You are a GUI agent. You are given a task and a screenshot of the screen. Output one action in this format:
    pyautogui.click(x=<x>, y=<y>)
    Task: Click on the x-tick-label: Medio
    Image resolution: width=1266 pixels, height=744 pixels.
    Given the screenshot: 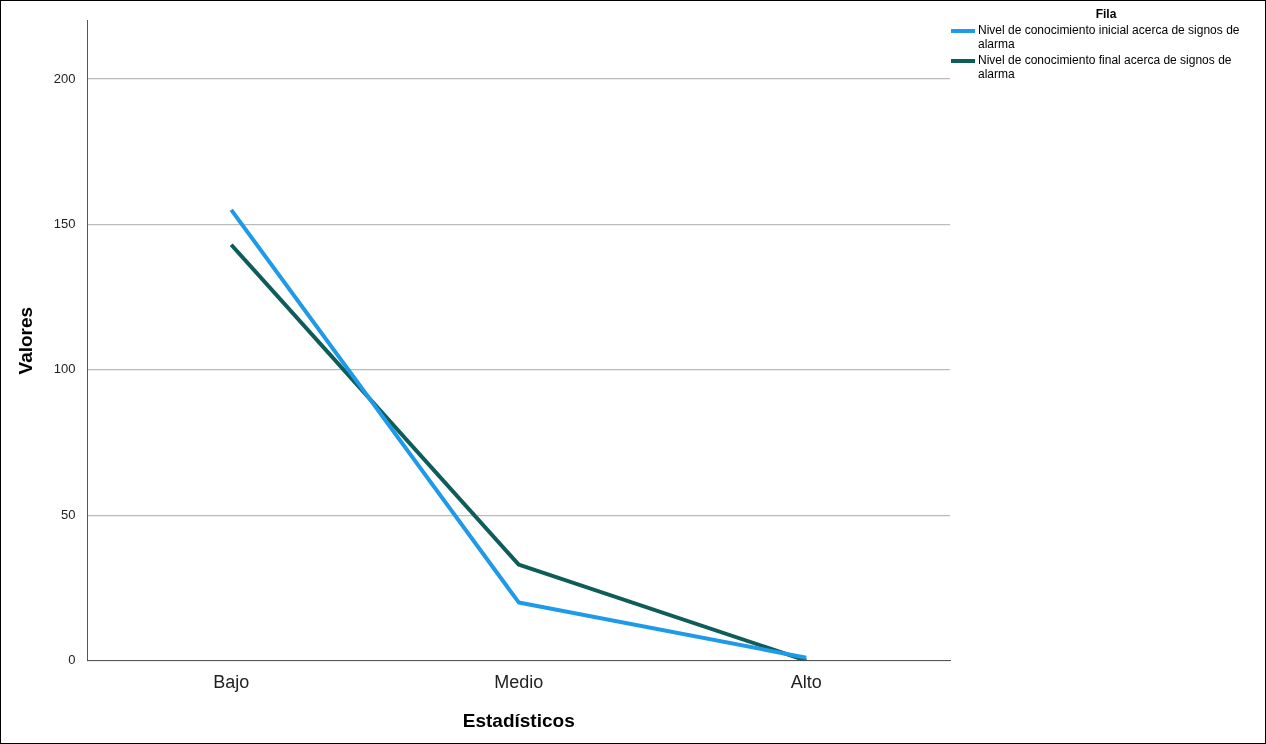 What is the action you would take?
    pyautogui.click(x=519, y=682)
    